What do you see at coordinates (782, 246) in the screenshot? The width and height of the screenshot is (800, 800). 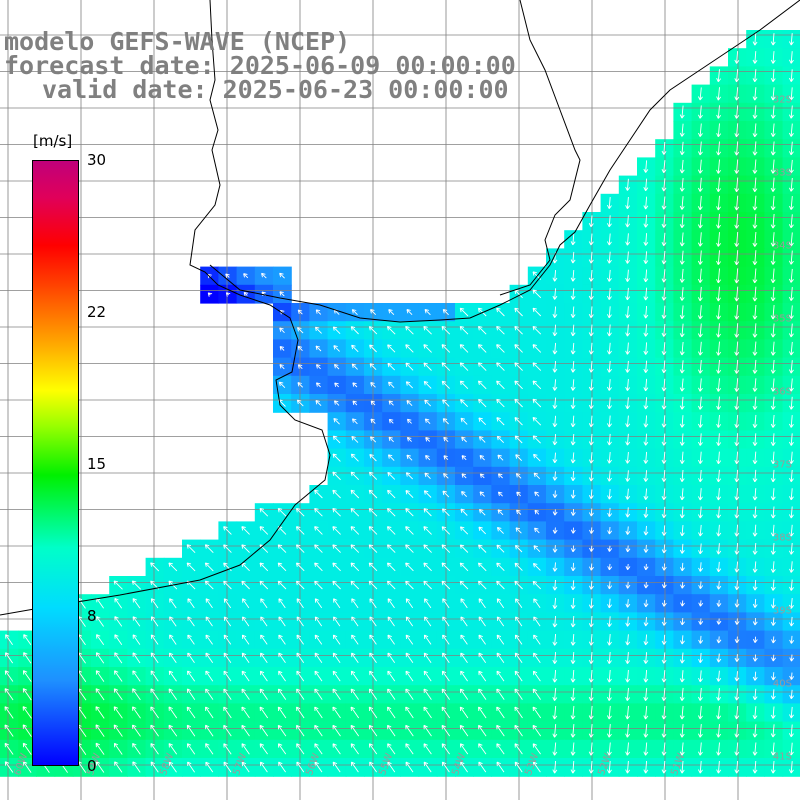 I see `latitude-label: 34S` at bounding box center [782, 246].